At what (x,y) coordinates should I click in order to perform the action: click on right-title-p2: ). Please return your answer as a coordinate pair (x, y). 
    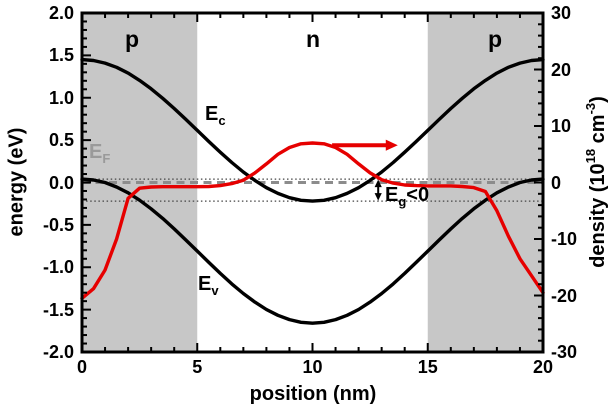
    Looking at the image, I should click on (597, 99).